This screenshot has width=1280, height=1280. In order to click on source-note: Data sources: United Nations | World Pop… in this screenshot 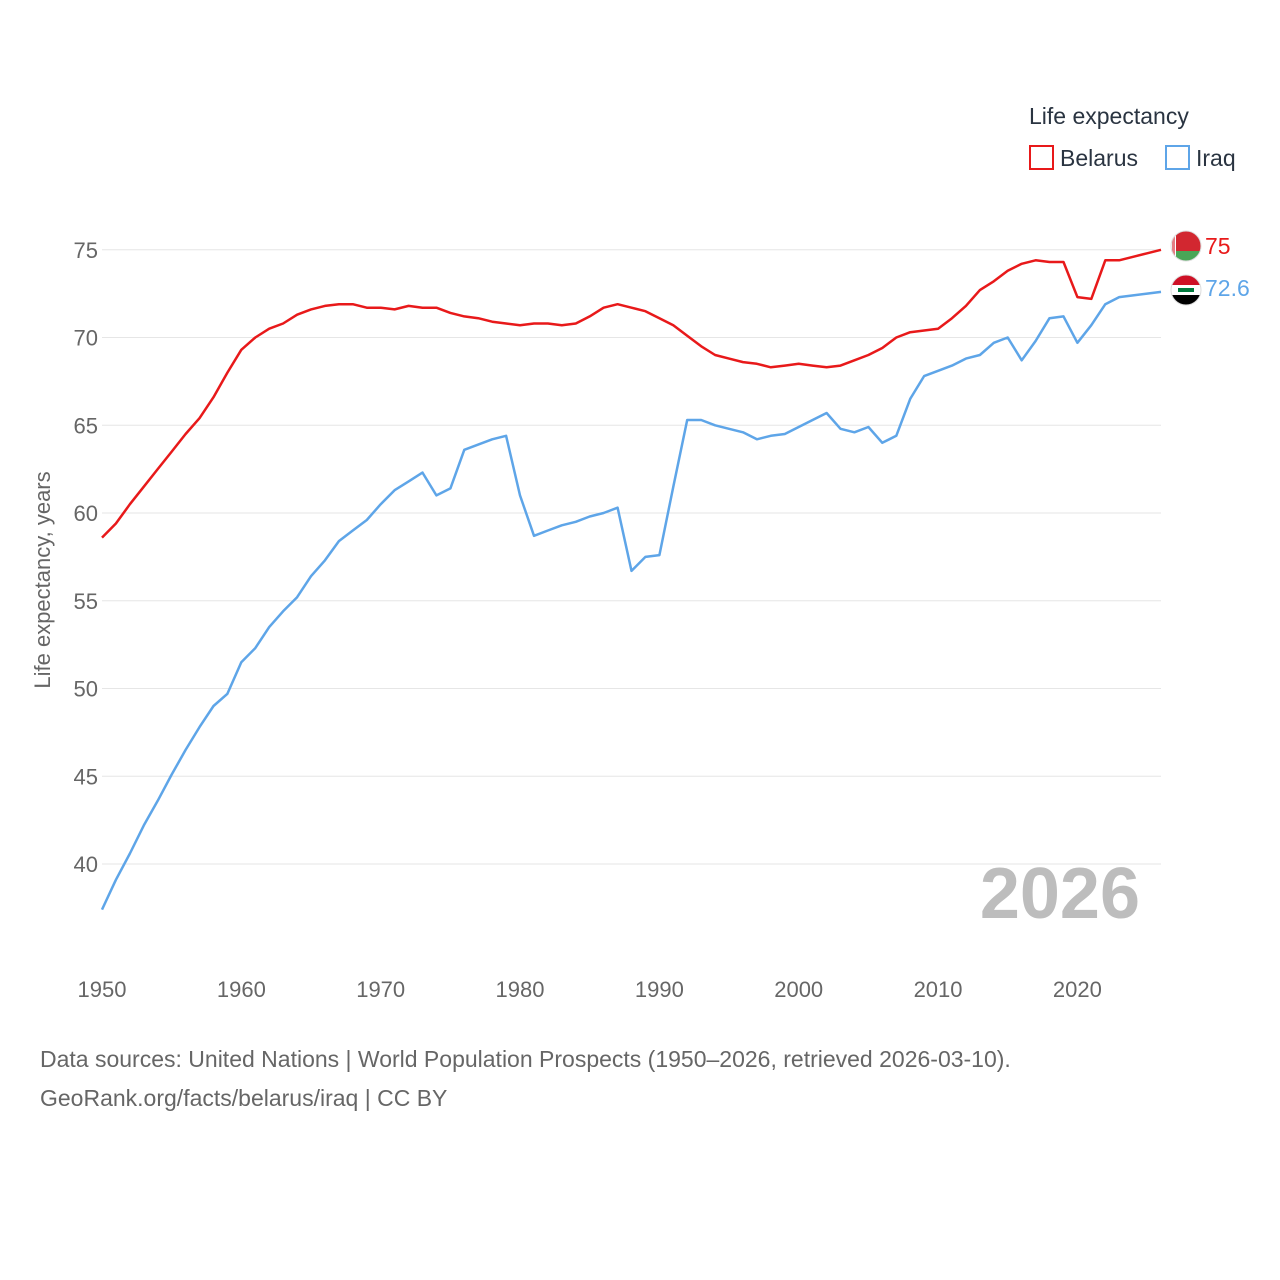, I will do `click(525, 1079)`.